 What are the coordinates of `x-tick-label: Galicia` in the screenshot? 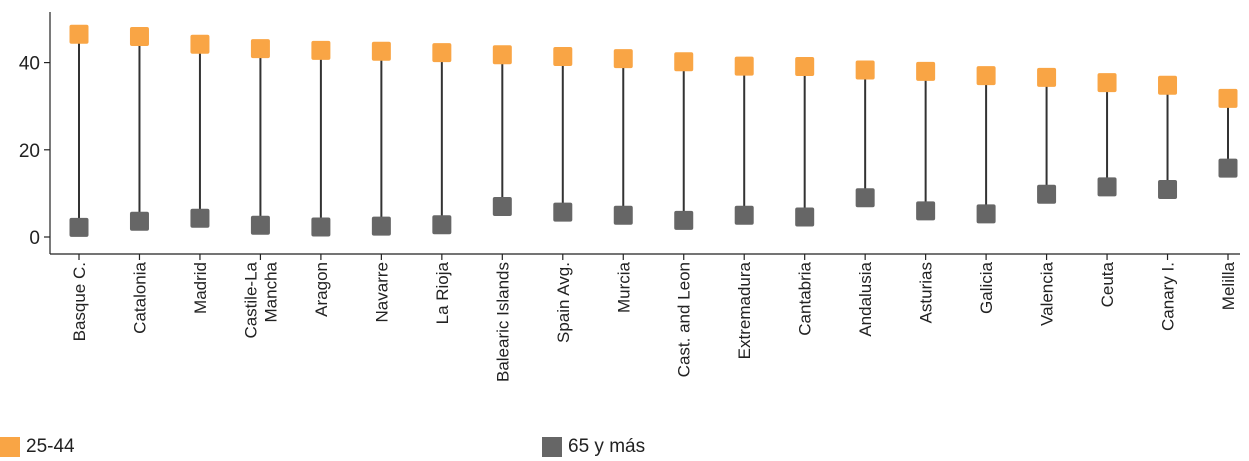 It's located at (986, 287).